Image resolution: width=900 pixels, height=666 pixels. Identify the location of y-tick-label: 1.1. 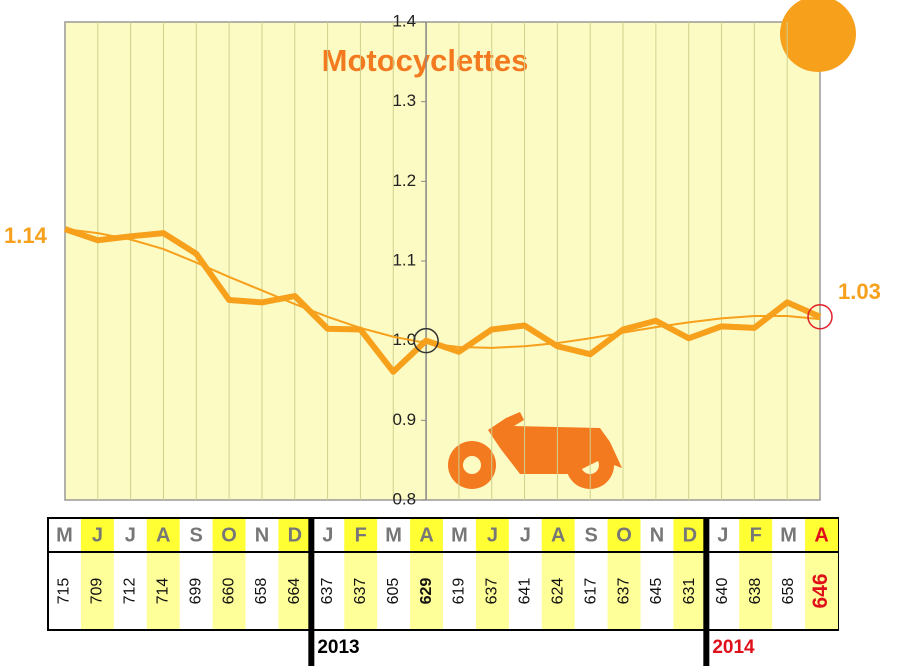
(404, 259).